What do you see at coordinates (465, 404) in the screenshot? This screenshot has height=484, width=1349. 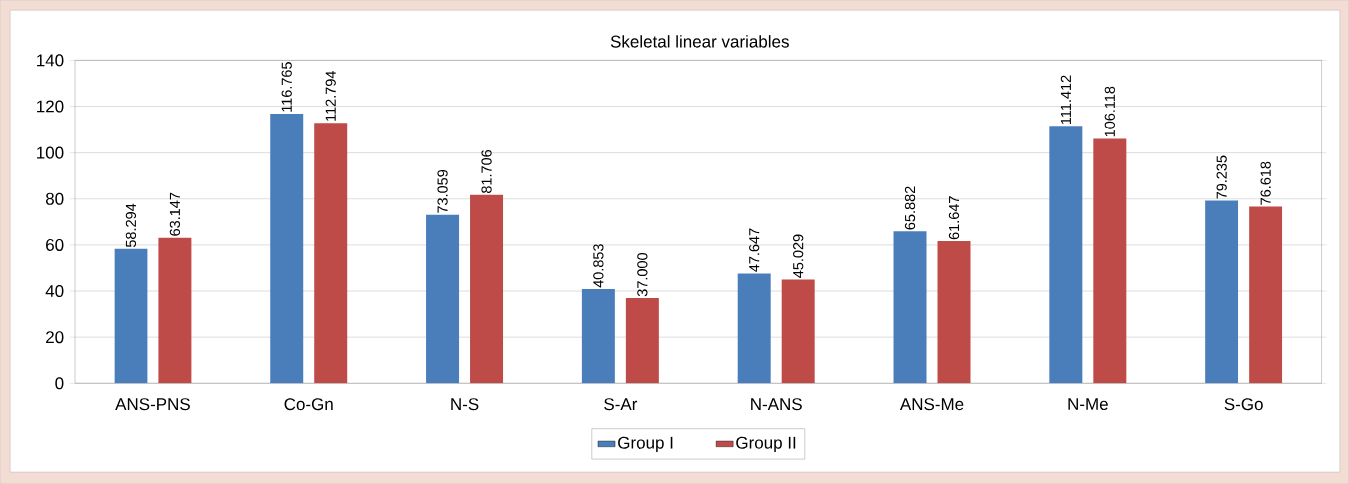 I see `x-tick-label: N-S` at bounding box center [465, 404].